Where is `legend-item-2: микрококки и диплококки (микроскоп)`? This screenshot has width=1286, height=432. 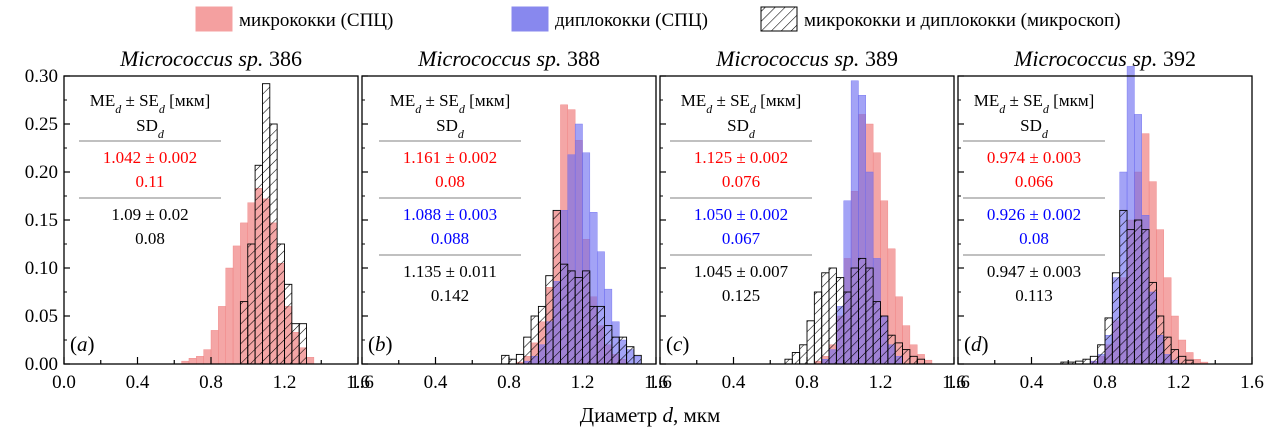 legend-item-2: микрококки и диплококки (микроскоп) is located at coordinates (940, 19).